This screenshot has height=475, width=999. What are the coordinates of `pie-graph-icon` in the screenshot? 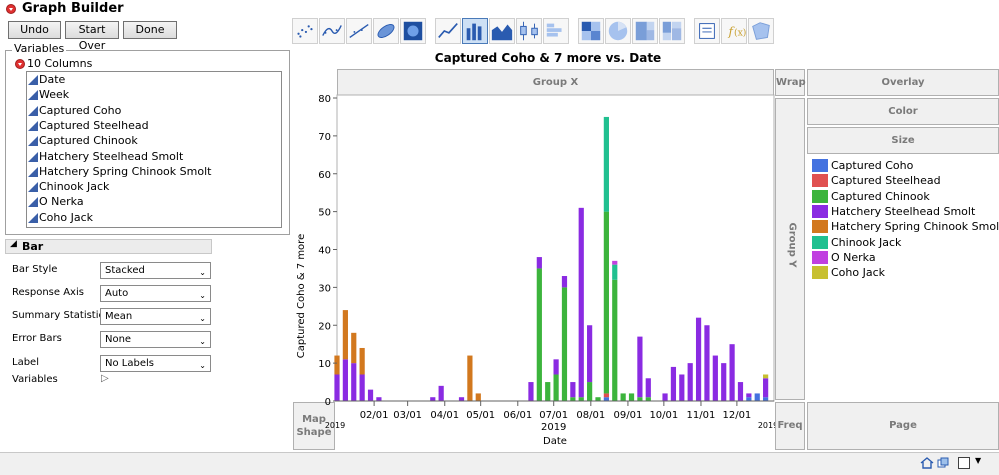 It's located at (618, 31).